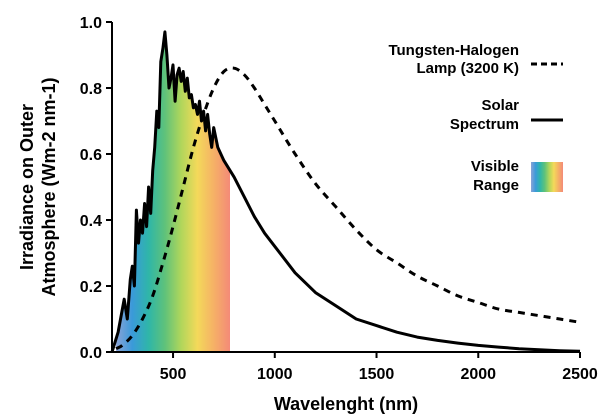 The image size is (608, 414). What do you see at coordinates (453, 50) in the screenshot?
I see `legend-label-tungsten-line-1: Tungsten-Halogen` at bounding box center [453, 50].